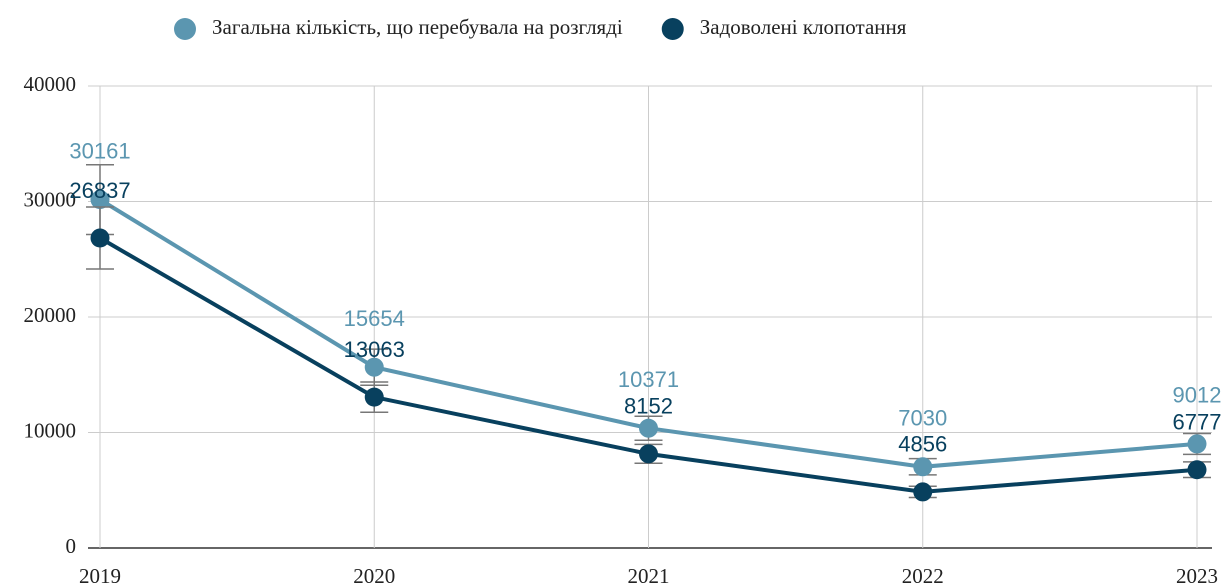 The width and height of the screenshot is (1225, 587). I want to click on x-tick-label: 2022, so click(923, 575).